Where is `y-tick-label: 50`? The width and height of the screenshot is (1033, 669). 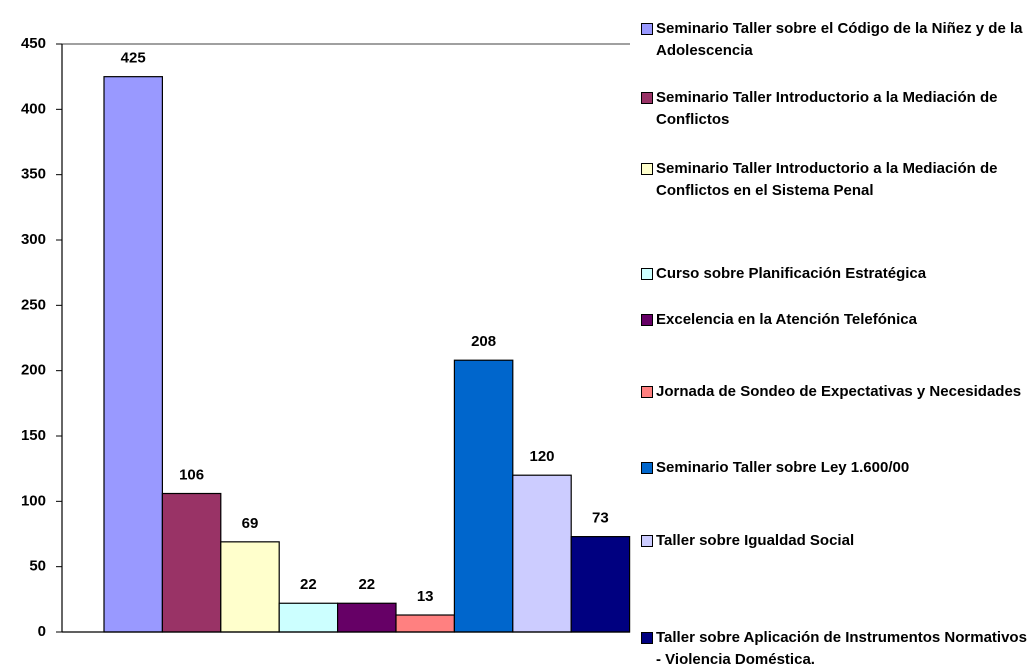 y-tick-label: 50 is located at coordinates (37, 566).